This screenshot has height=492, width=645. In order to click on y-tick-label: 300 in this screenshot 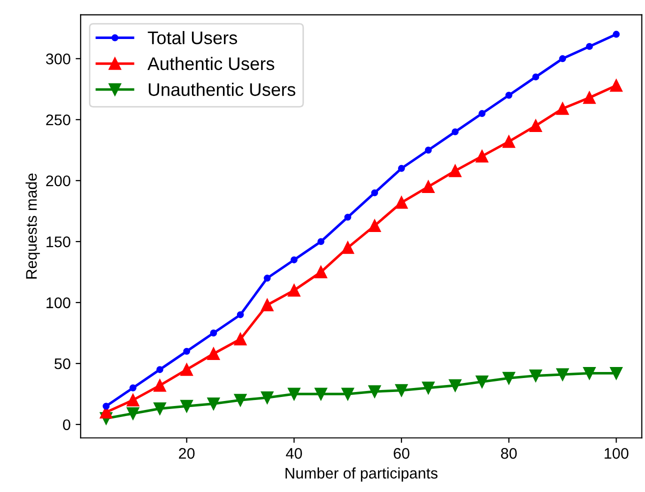, I will do `click(58, 59)`.